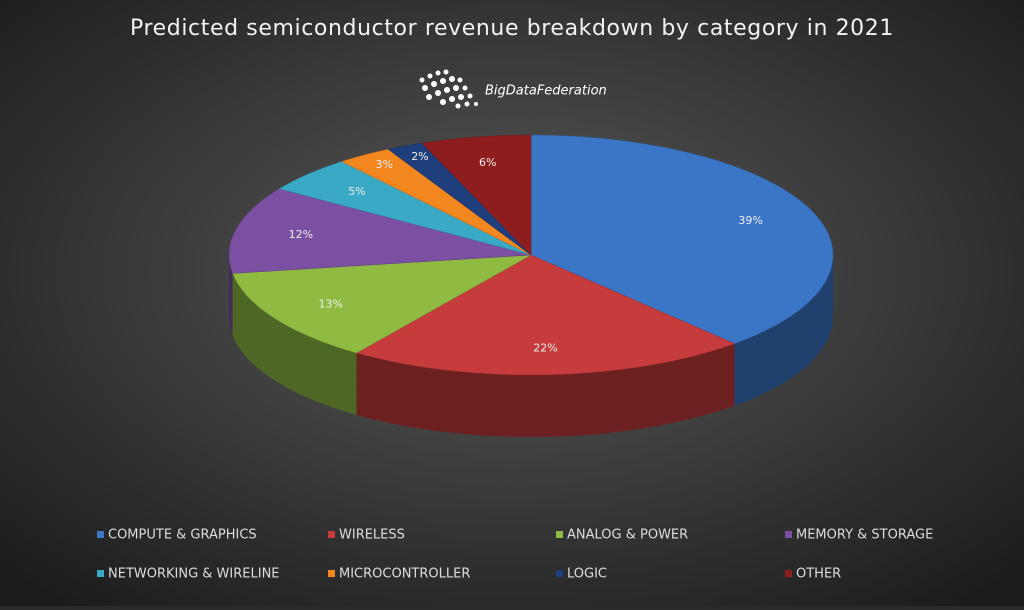 The image size is (1024, 610). What do you see at coordinates (487, 162) in the screenshot?
I see `data-label: 6%` at bounding box center [487, 162].